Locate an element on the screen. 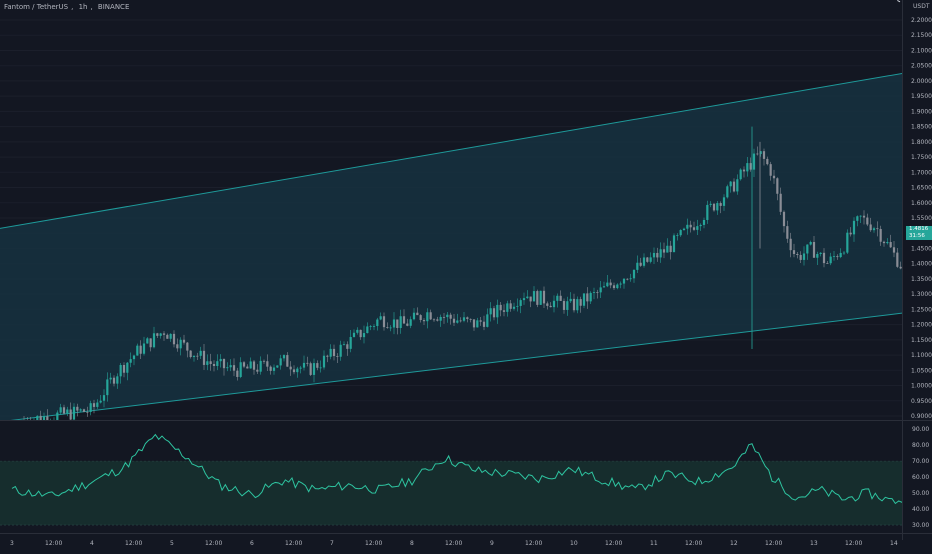 This screenshot has height=554, width=932. symbol-pair: Fantom / TetherUS is located at coordinates (36, 7).